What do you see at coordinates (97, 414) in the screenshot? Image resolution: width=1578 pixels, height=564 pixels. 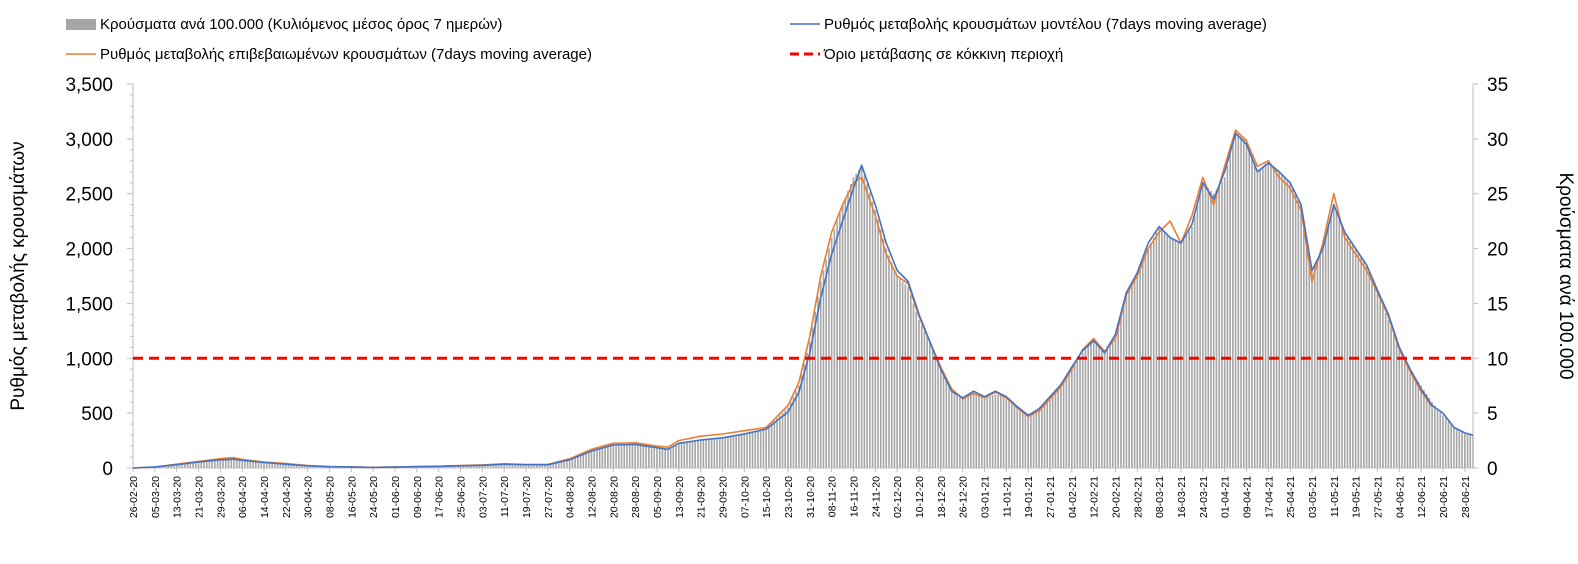 I see `y-left-tick-label: 500` at bounding box center [97, 414].